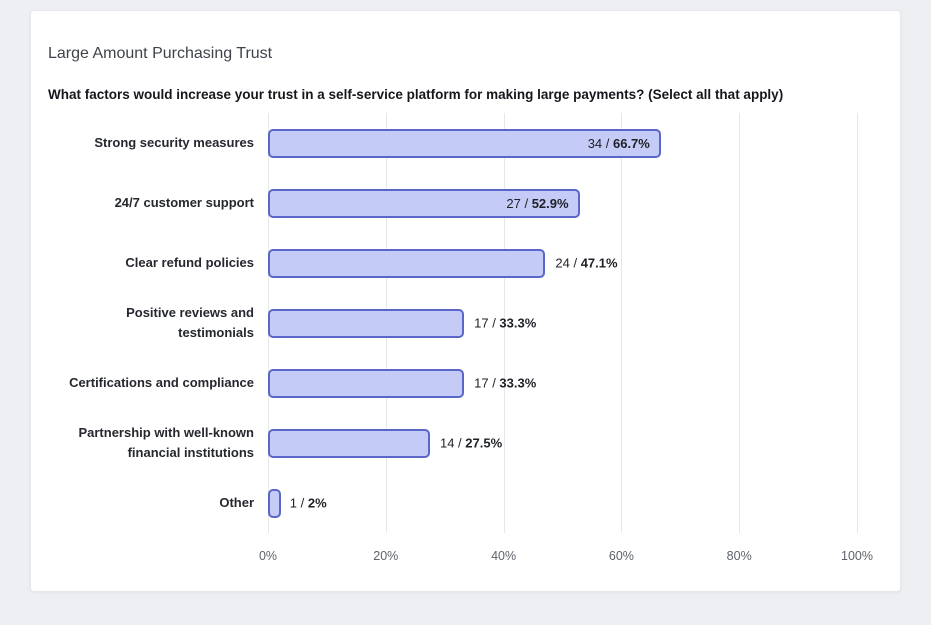 The width and height of the screenshot is (931, 625). I want to click on chart-row: Strong security measures 34 / 66.7%, so click(465, 143).